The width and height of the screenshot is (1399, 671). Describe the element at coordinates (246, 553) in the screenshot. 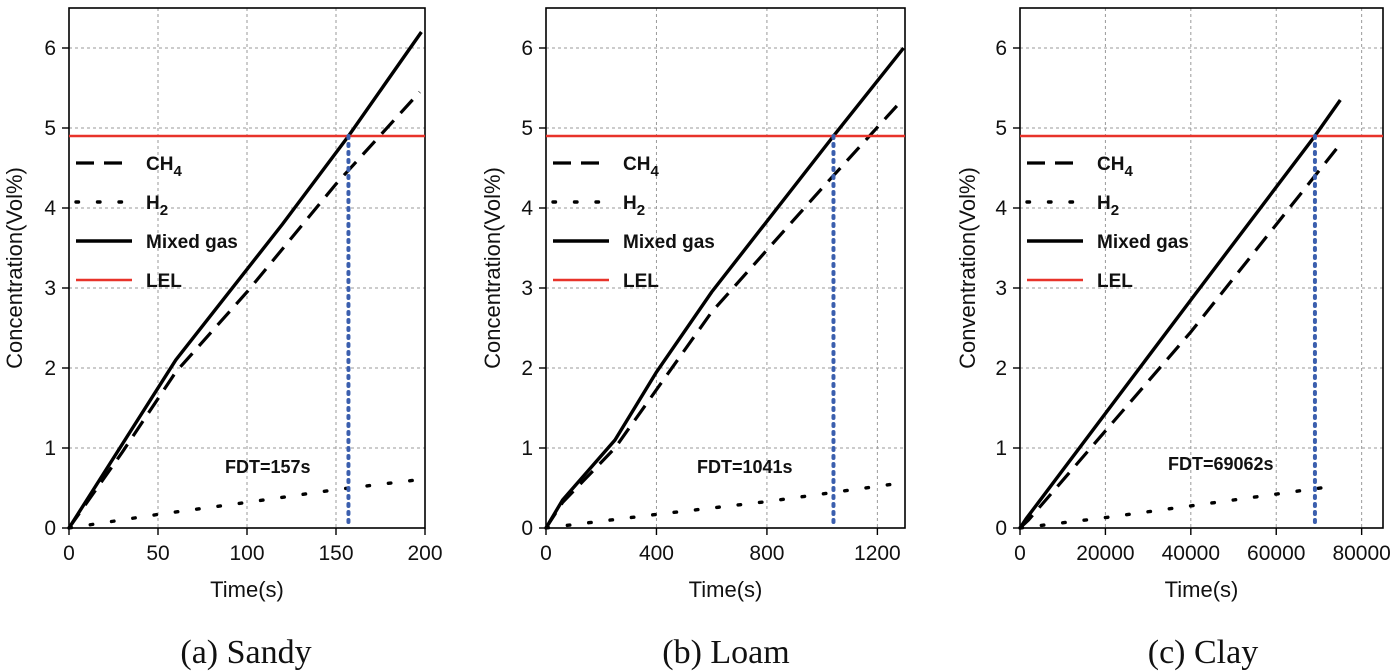

I see `x-tick-label: 100` at that location.